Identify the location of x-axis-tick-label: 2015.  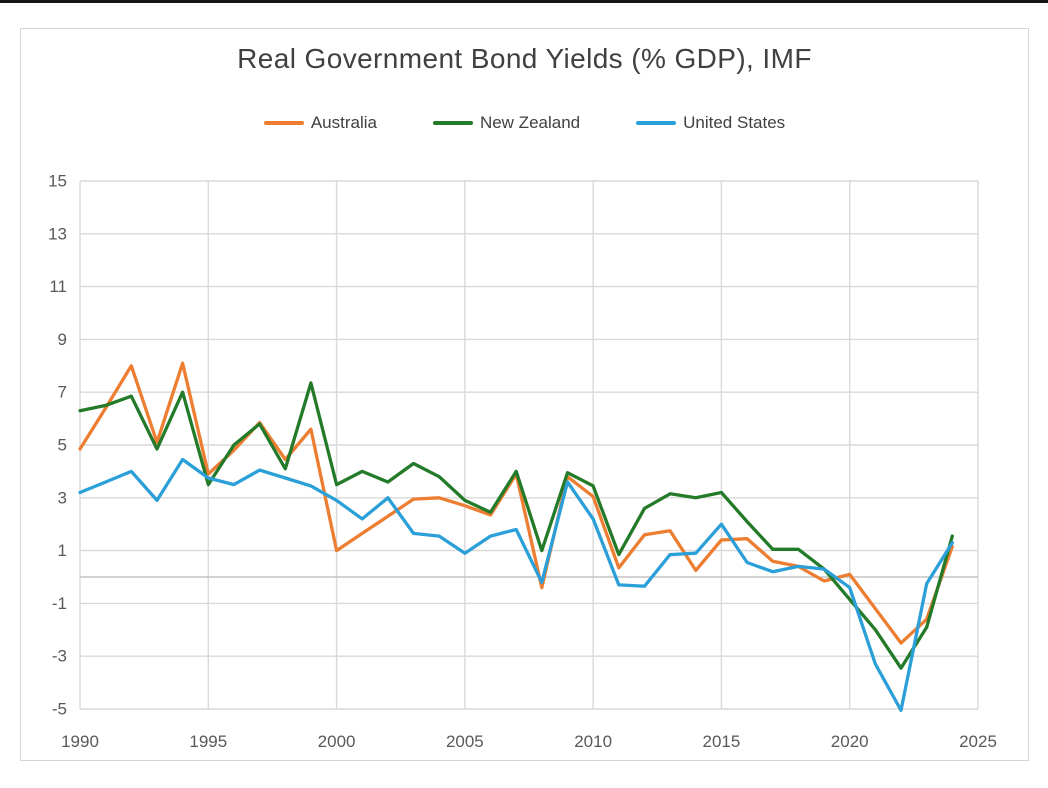
(722, 741).